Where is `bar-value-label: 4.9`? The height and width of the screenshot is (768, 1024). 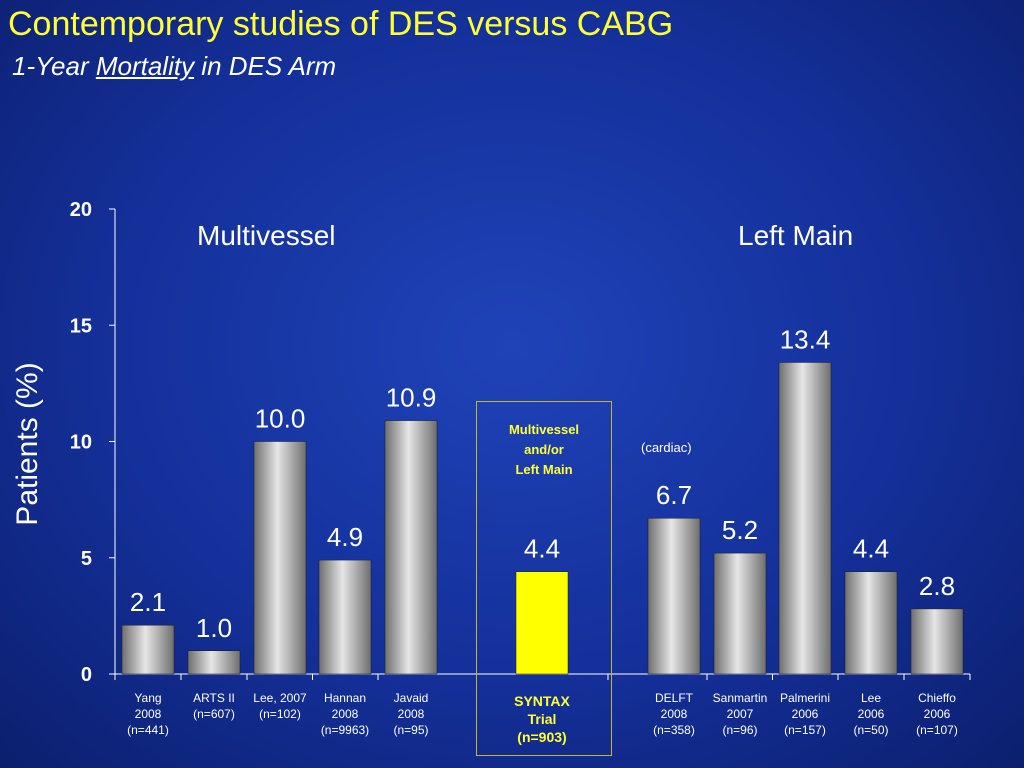 bar-value-label: 4.9 is located at coordinates (345, 537).